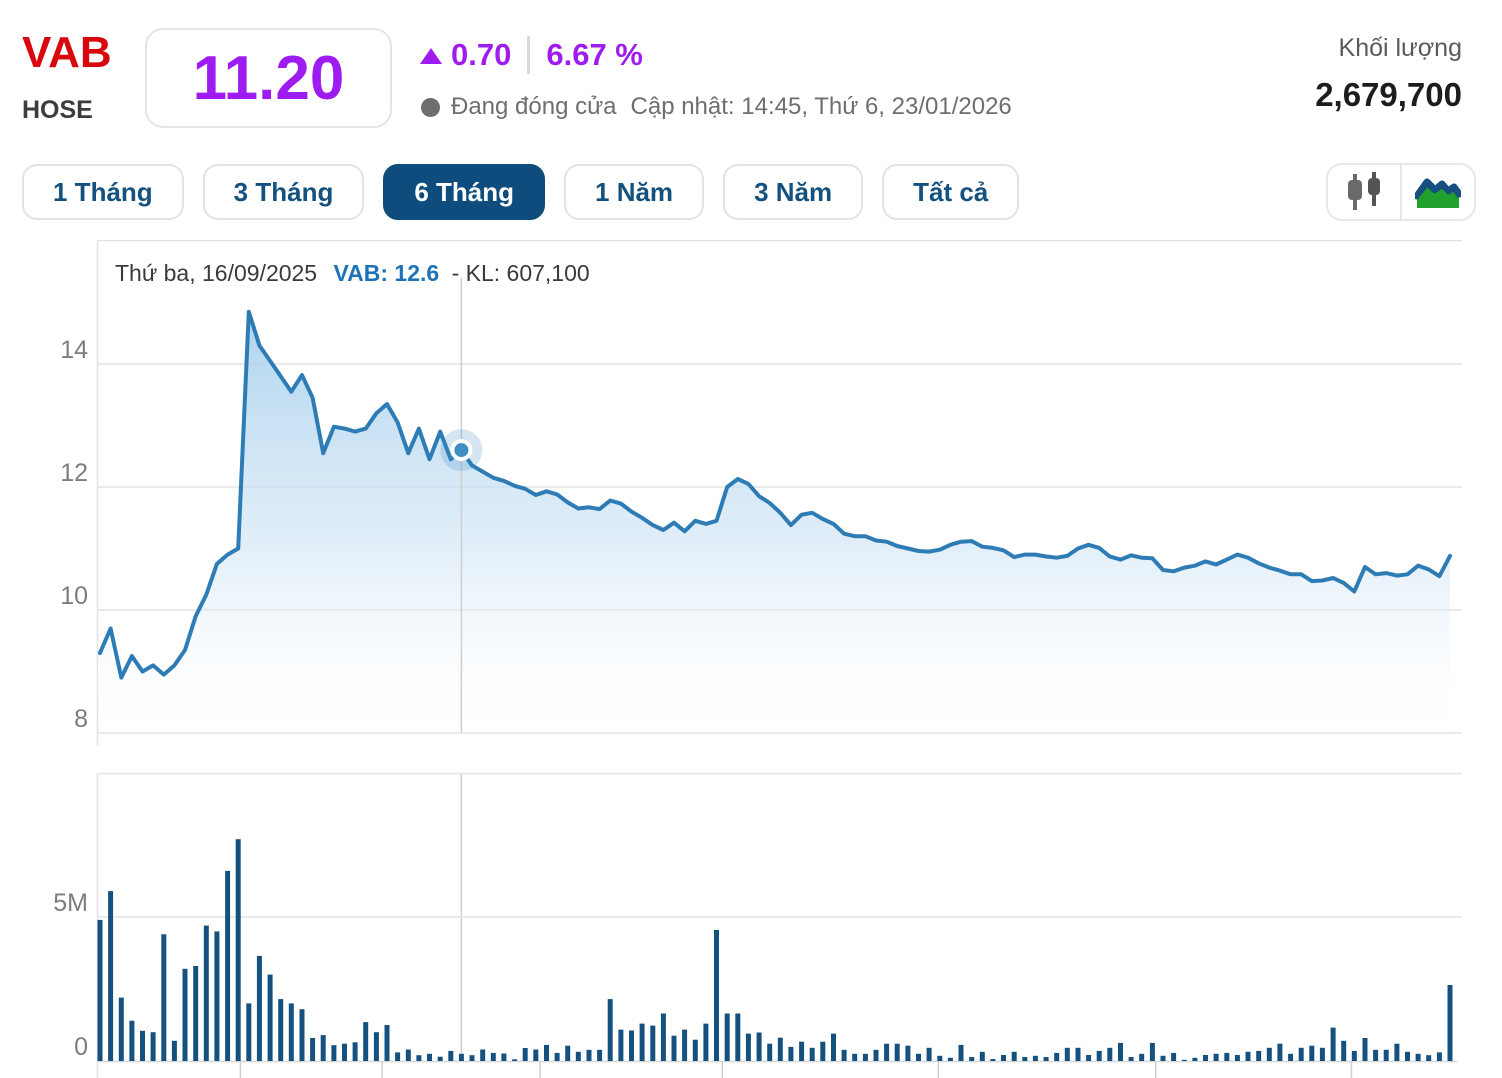  What do you see at coordinates (81, 1047) in the screenshot?
I see `svg-text: 0` at bounding box center [81, 1047].